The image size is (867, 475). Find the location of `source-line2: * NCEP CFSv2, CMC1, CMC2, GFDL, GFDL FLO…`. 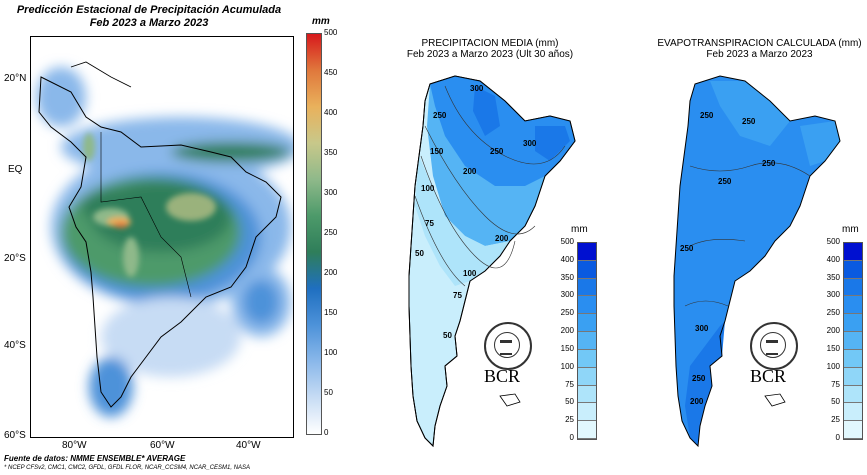

source-line2: * NCEP CFSv2, CMC1, CMC2, GFDL, GFDL FLO… is located at coordinates (127, 468).